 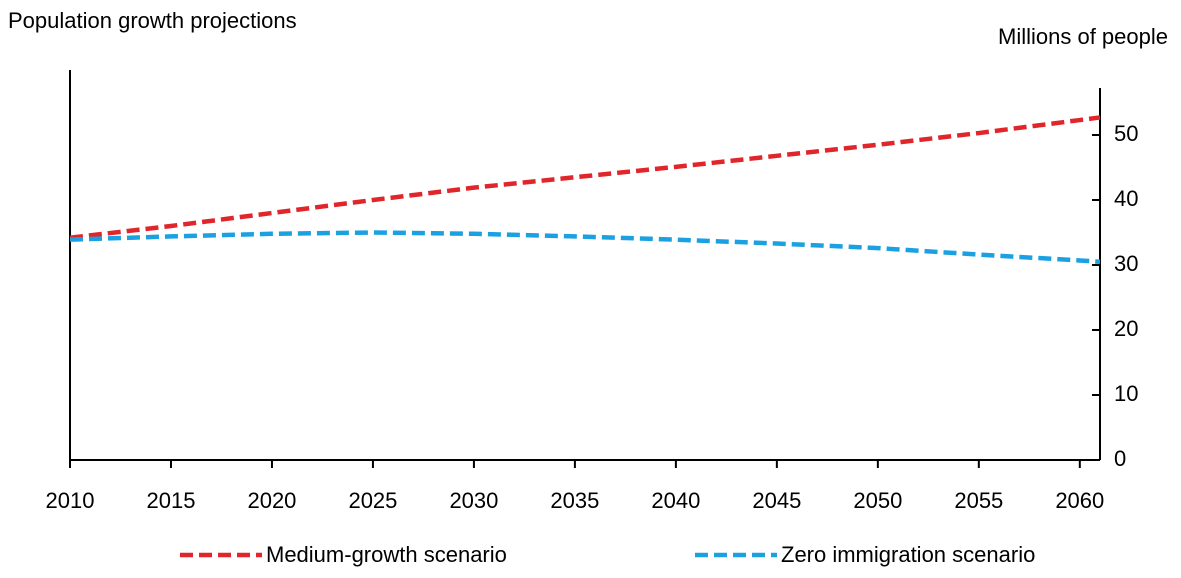 What do you see at coordinates (1126, 328) in the screenshot?
I see `y-tick-label: 20` at bounding box center [1126, 328].